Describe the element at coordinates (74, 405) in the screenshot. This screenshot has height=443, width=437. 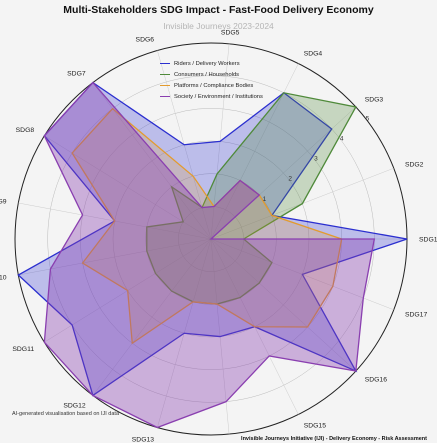
I see `axis-label-sdg12: SDG12` at that location.